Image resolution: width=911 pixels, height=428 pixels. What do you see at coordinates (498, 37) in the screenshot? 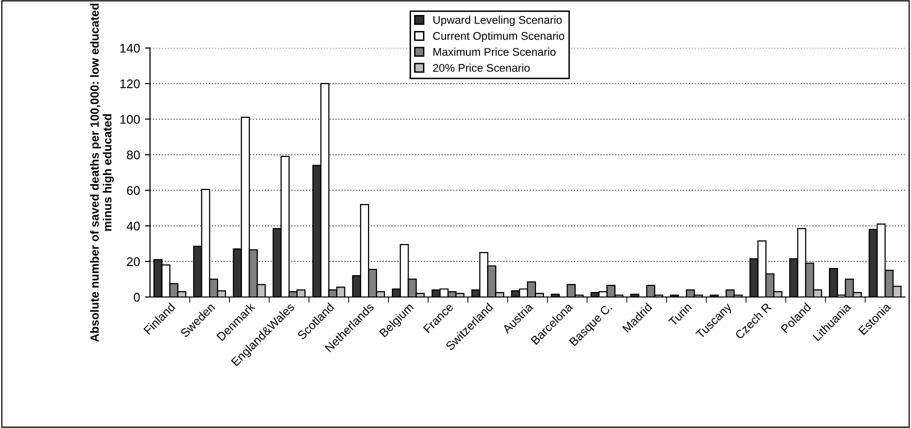
I see `legend-label: Current Optimum Scenario` at bounding box center [498, 37].